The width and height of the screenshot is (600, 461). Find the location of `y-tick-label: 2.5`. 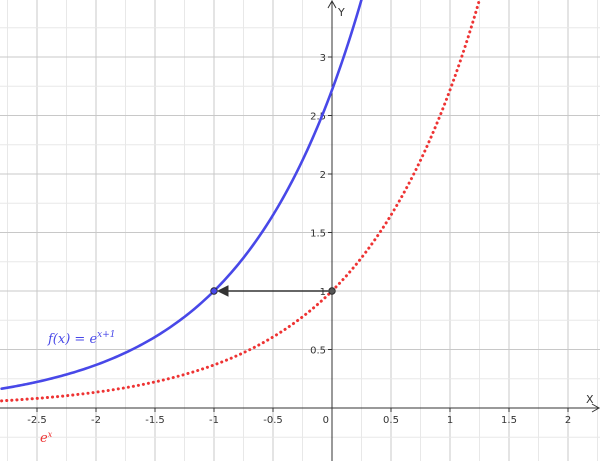

y-tick-label: 2.5 is located at coordinates (318, 117).